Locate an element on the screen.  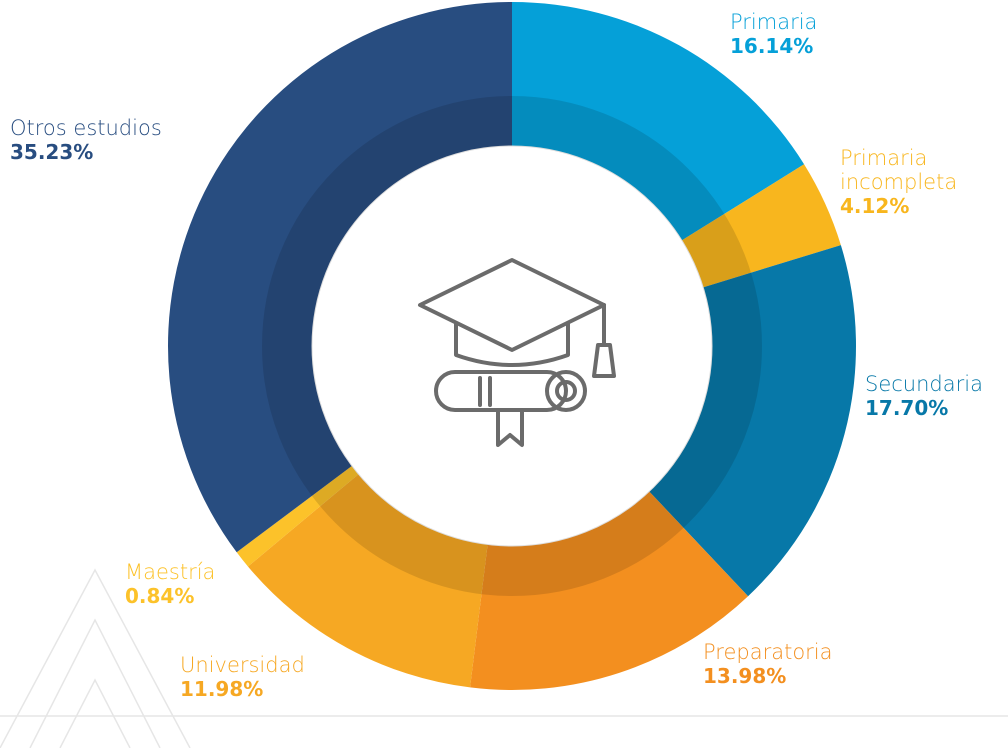
value-label: 35.23% is located at coordinates (52, 152).